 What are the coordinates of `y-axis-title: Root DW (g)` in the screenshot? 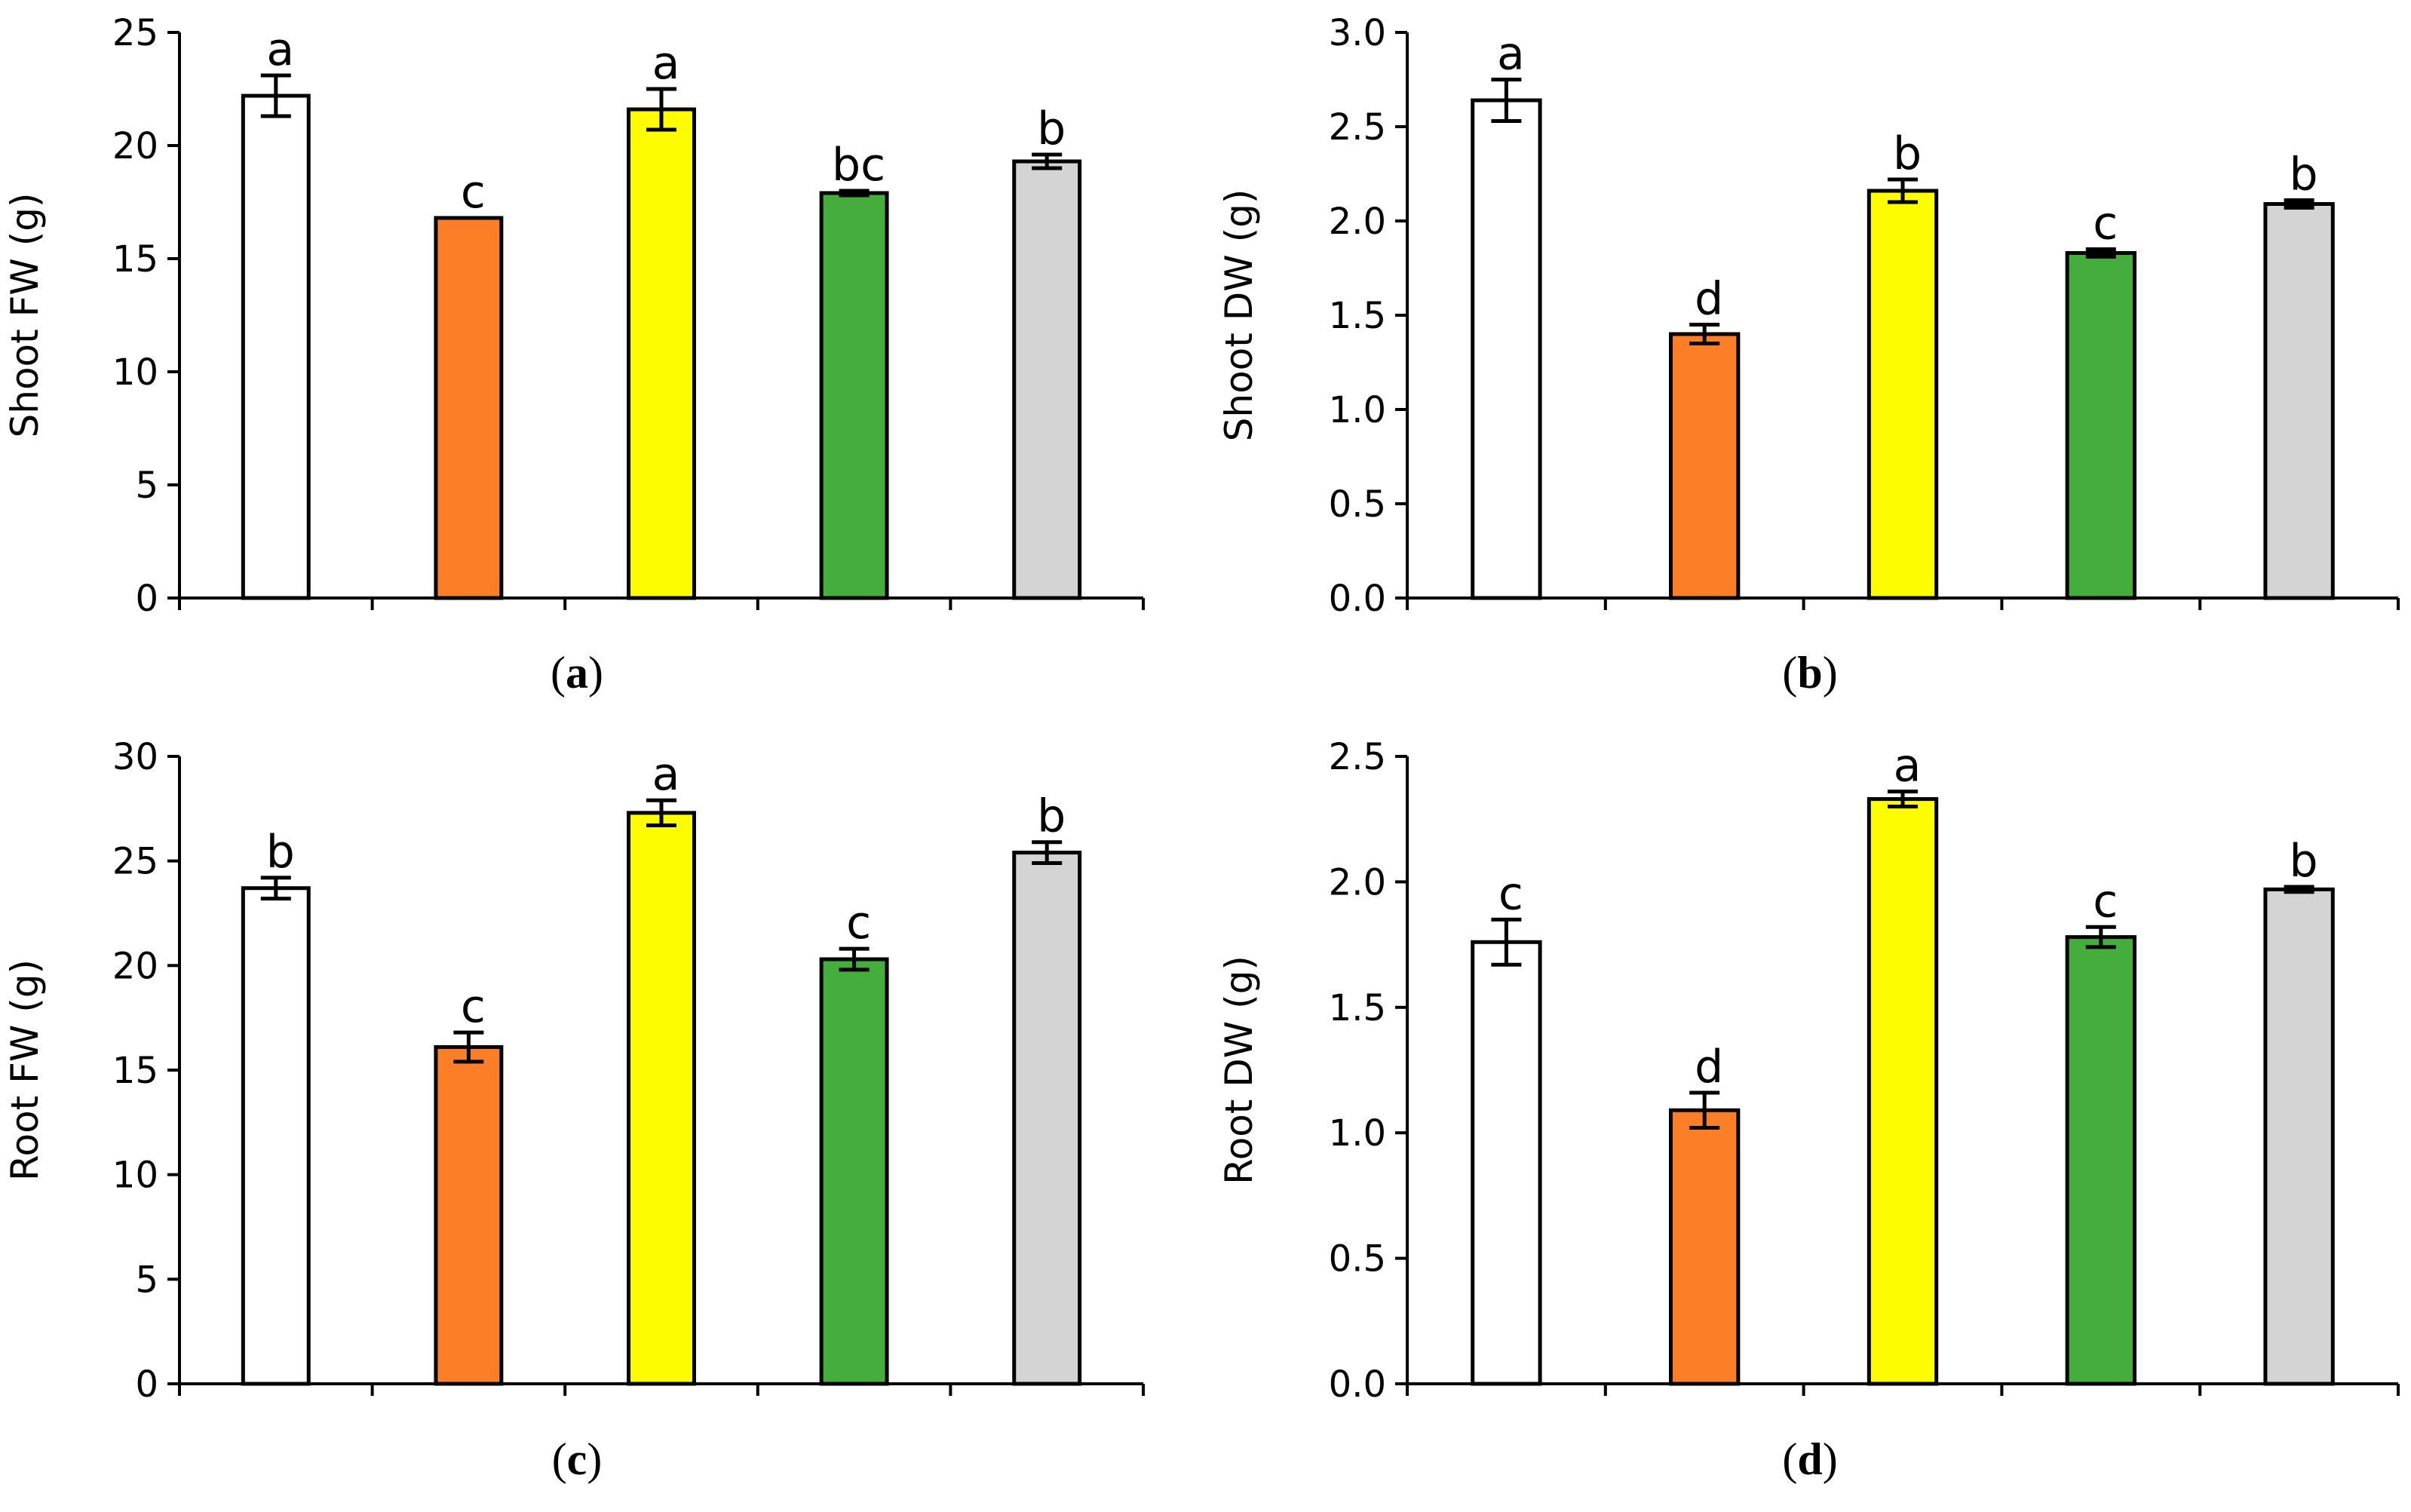 It's located at (1239, 1070).